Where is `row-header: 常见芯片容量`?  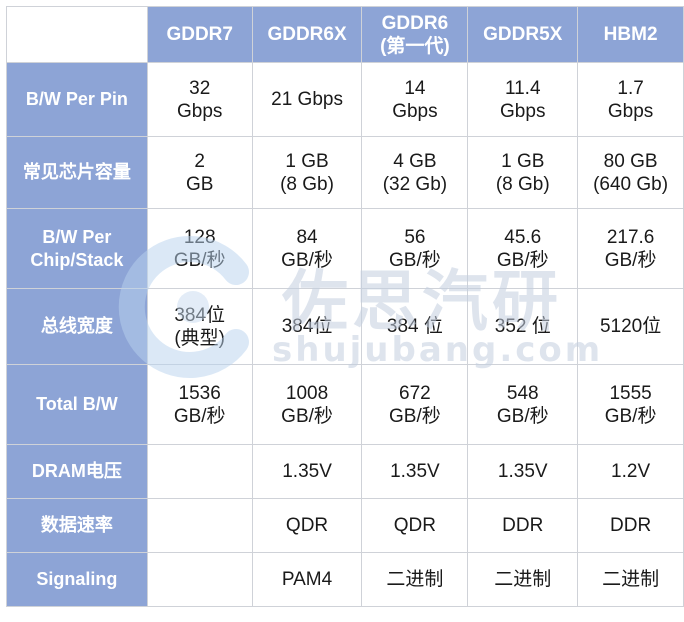
row-header: 常见芯片容量 is located at coordinates (77, 172).